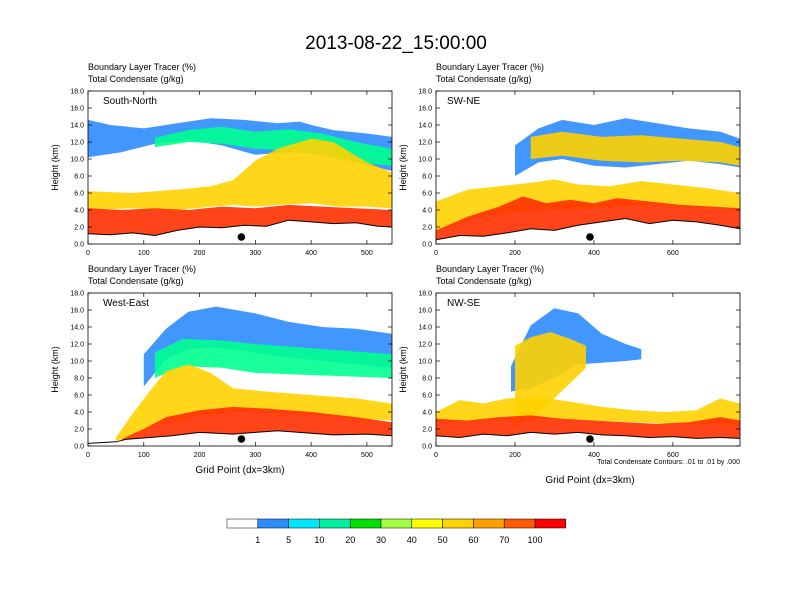  I want to click on colorbar-label: 5, so click(288, 540).